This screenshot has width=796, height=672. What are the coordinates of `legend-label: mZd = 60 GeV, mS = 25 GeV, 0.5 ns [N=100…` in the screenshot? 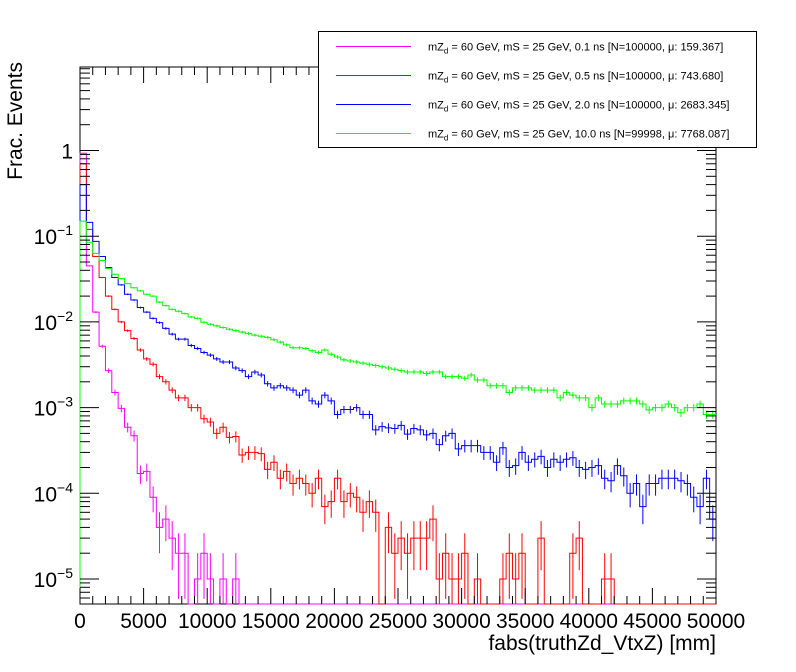 It's located at (575, 78).